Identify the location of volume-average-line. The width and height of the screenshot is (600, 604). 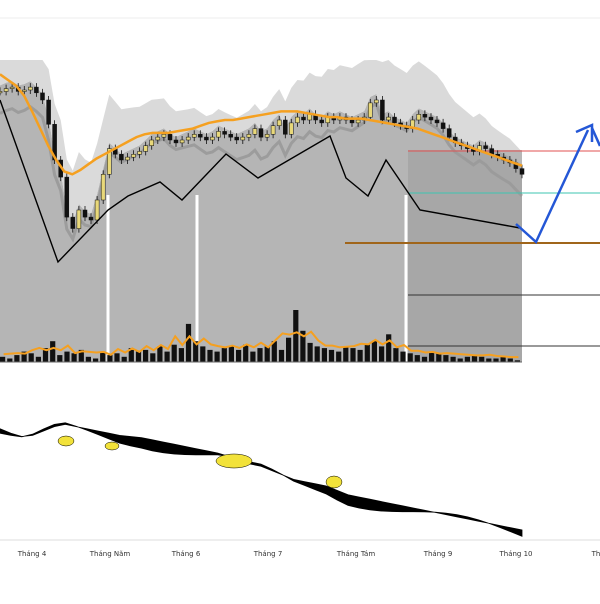
(261, 344).